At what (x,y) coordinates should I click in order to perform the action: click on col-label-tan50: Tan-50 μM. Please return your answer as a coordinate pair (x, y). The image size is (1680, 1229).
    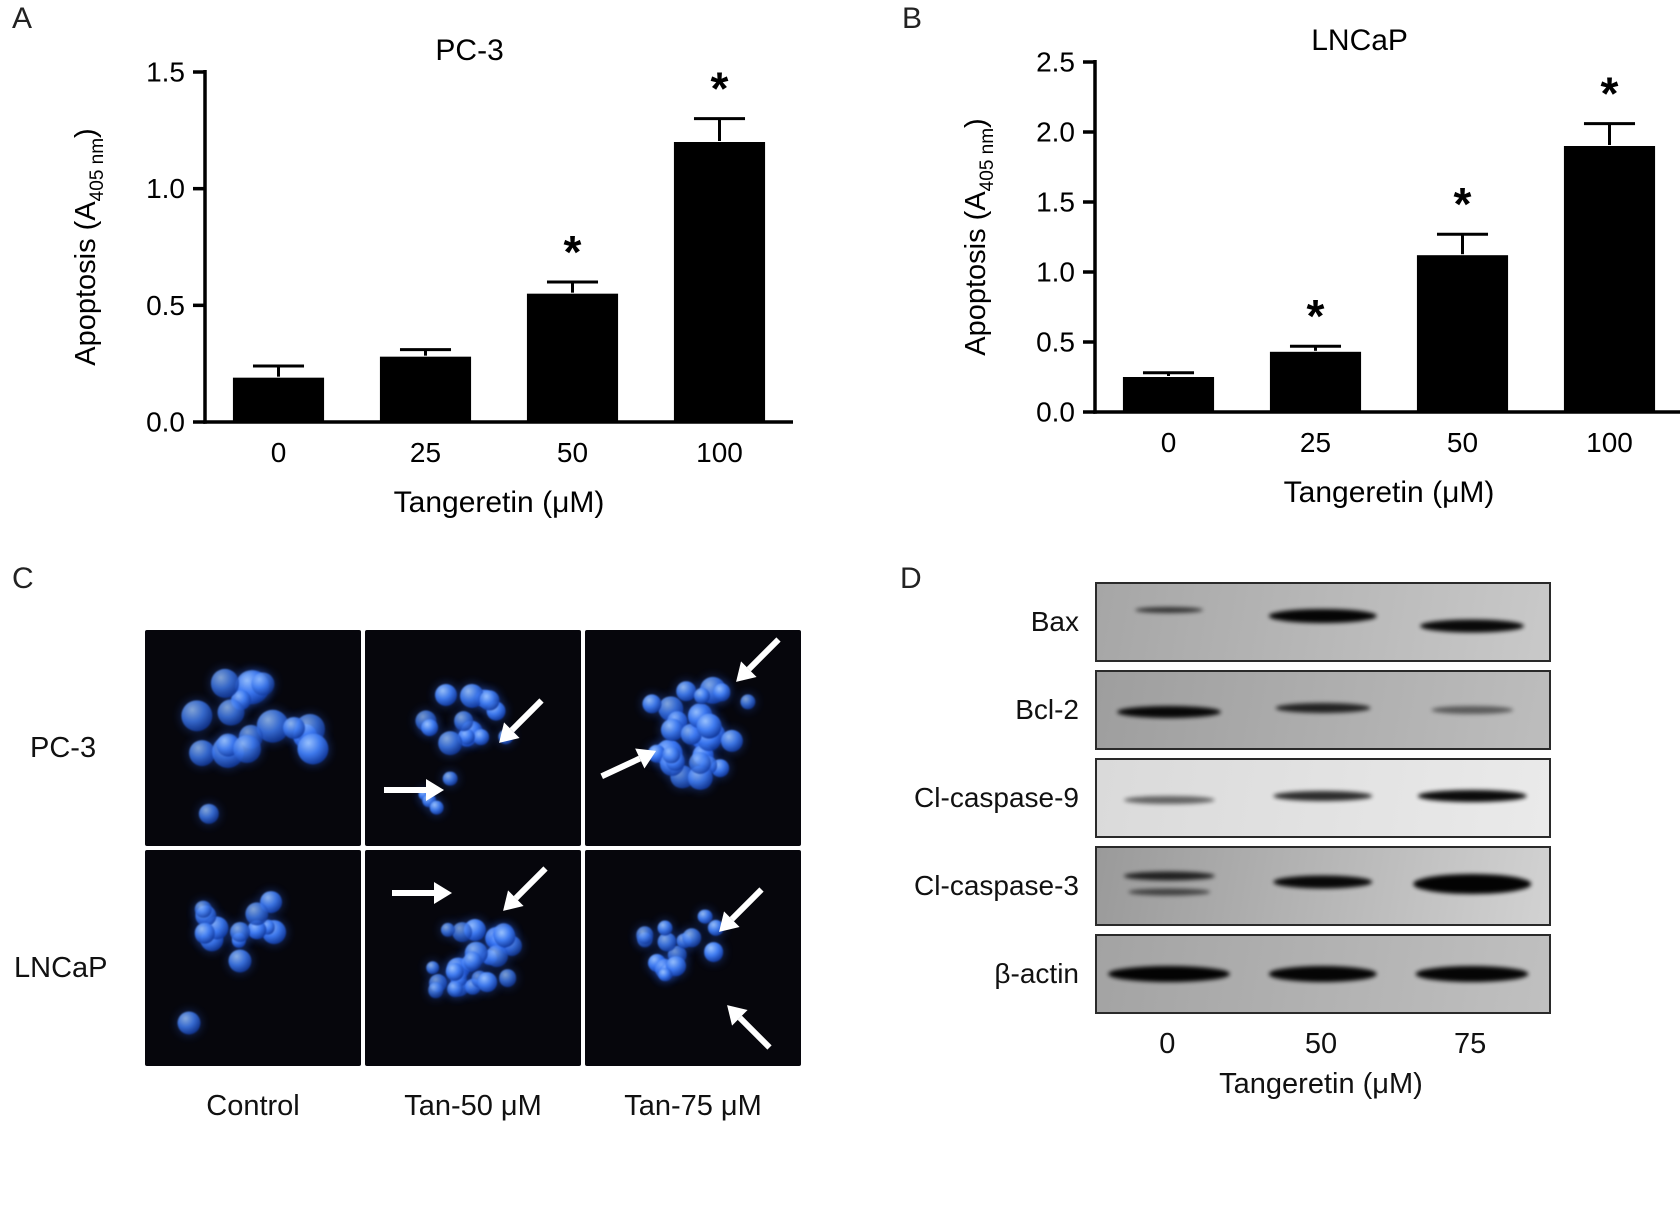
    Looking at the image, I should click on (473, 1106).